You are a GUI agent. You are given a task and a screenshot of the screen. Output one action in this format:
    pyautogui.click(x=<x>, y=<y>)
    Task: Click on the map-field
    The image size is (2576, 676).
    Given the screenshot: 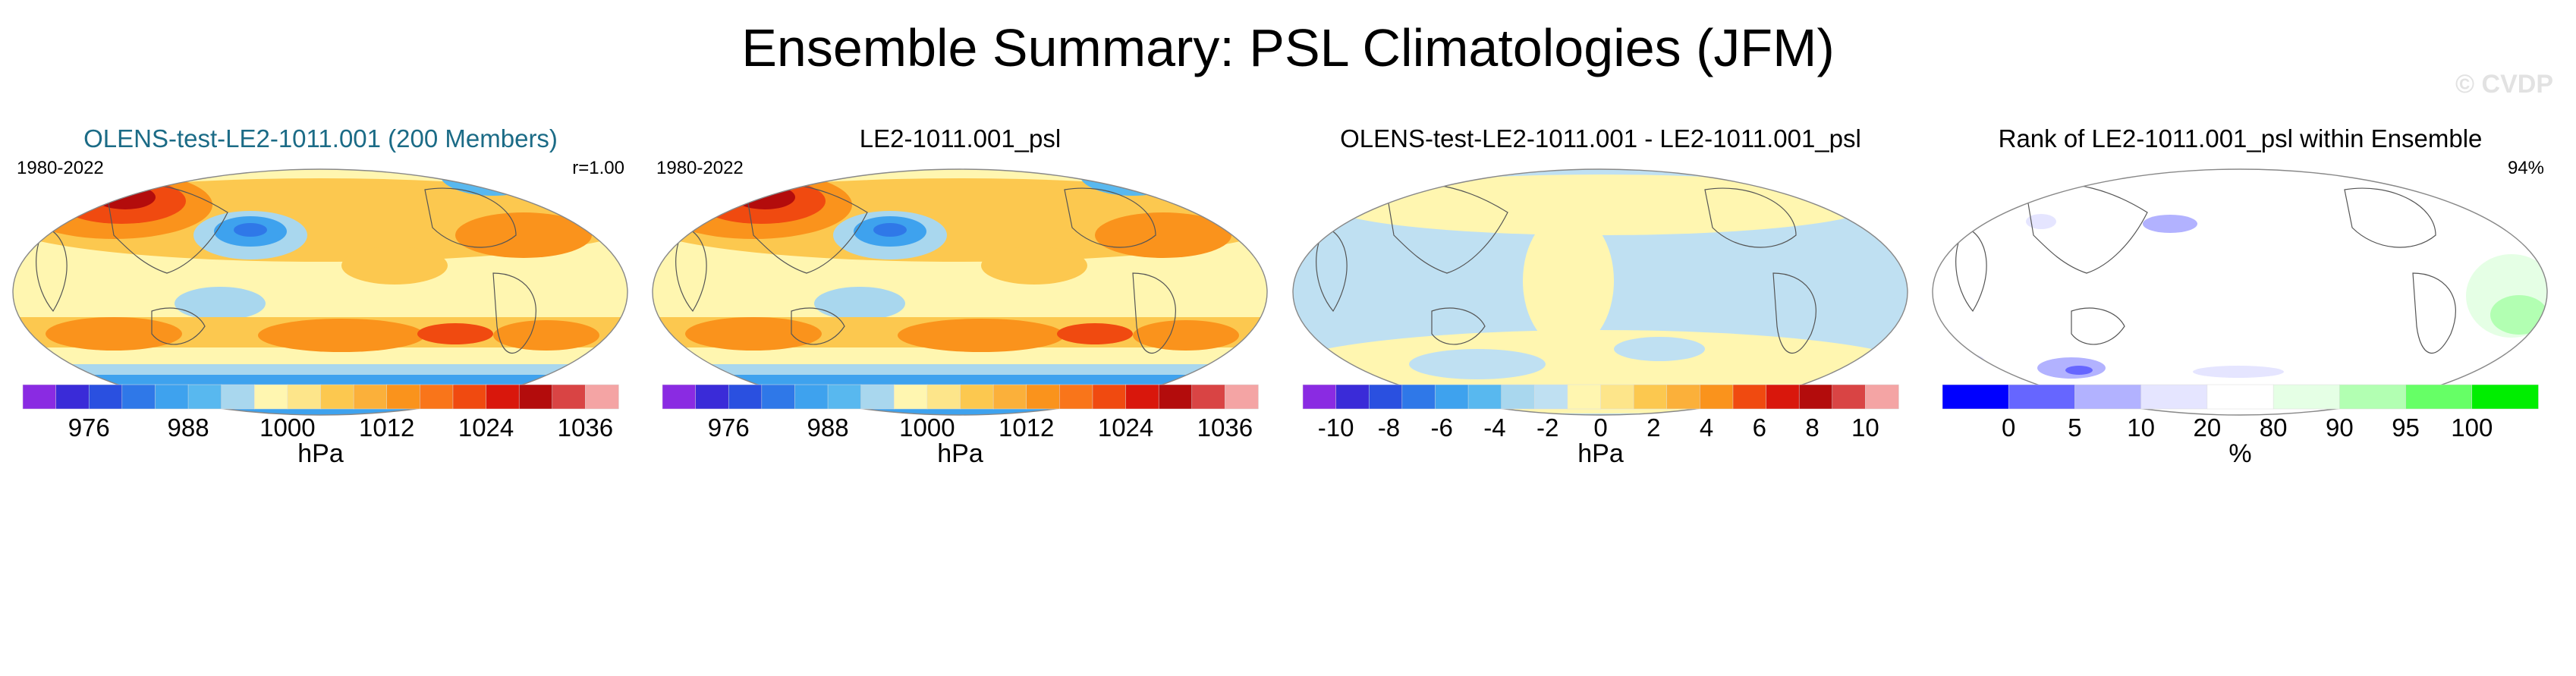 What is the action you would take?
    pyautogui.click(x=1600, y=292)
    